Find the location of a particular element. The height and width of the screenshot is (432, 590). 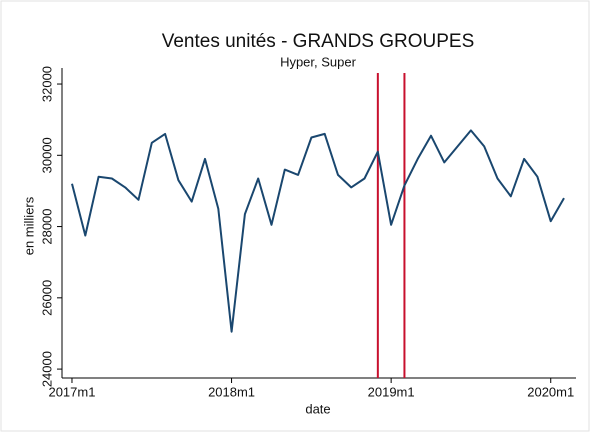

chart-title: Ventes unités - GRANDS GROUPES is located at coordinates (318, 41).